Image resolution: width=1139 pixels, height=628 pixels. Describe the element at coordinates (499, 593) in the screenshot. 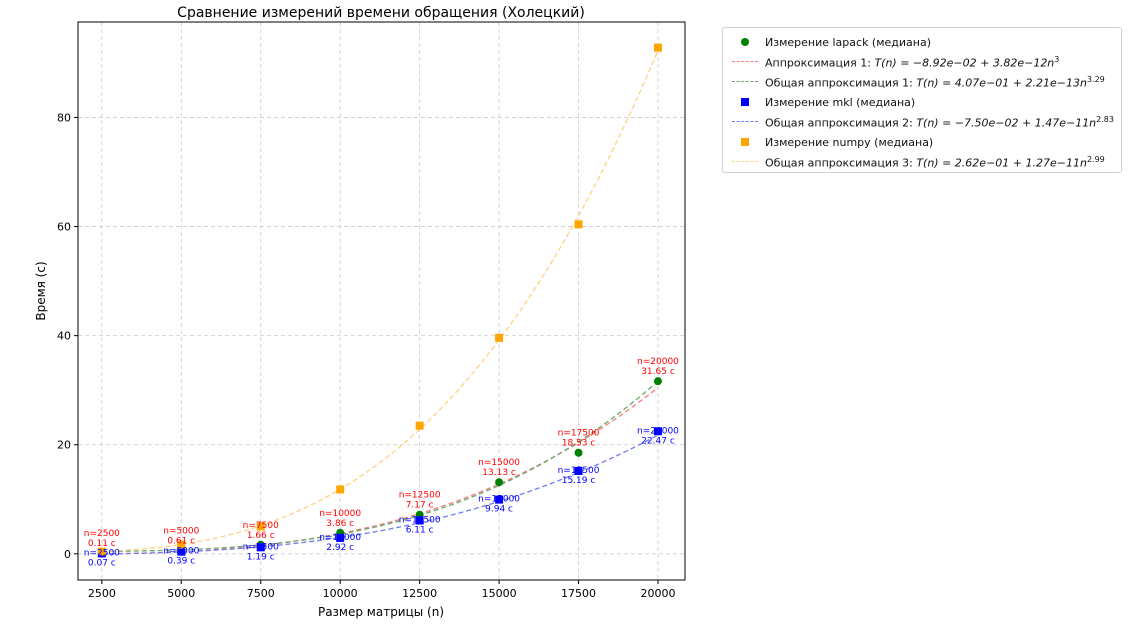

I see `x-tick-label: 15000` at that location.